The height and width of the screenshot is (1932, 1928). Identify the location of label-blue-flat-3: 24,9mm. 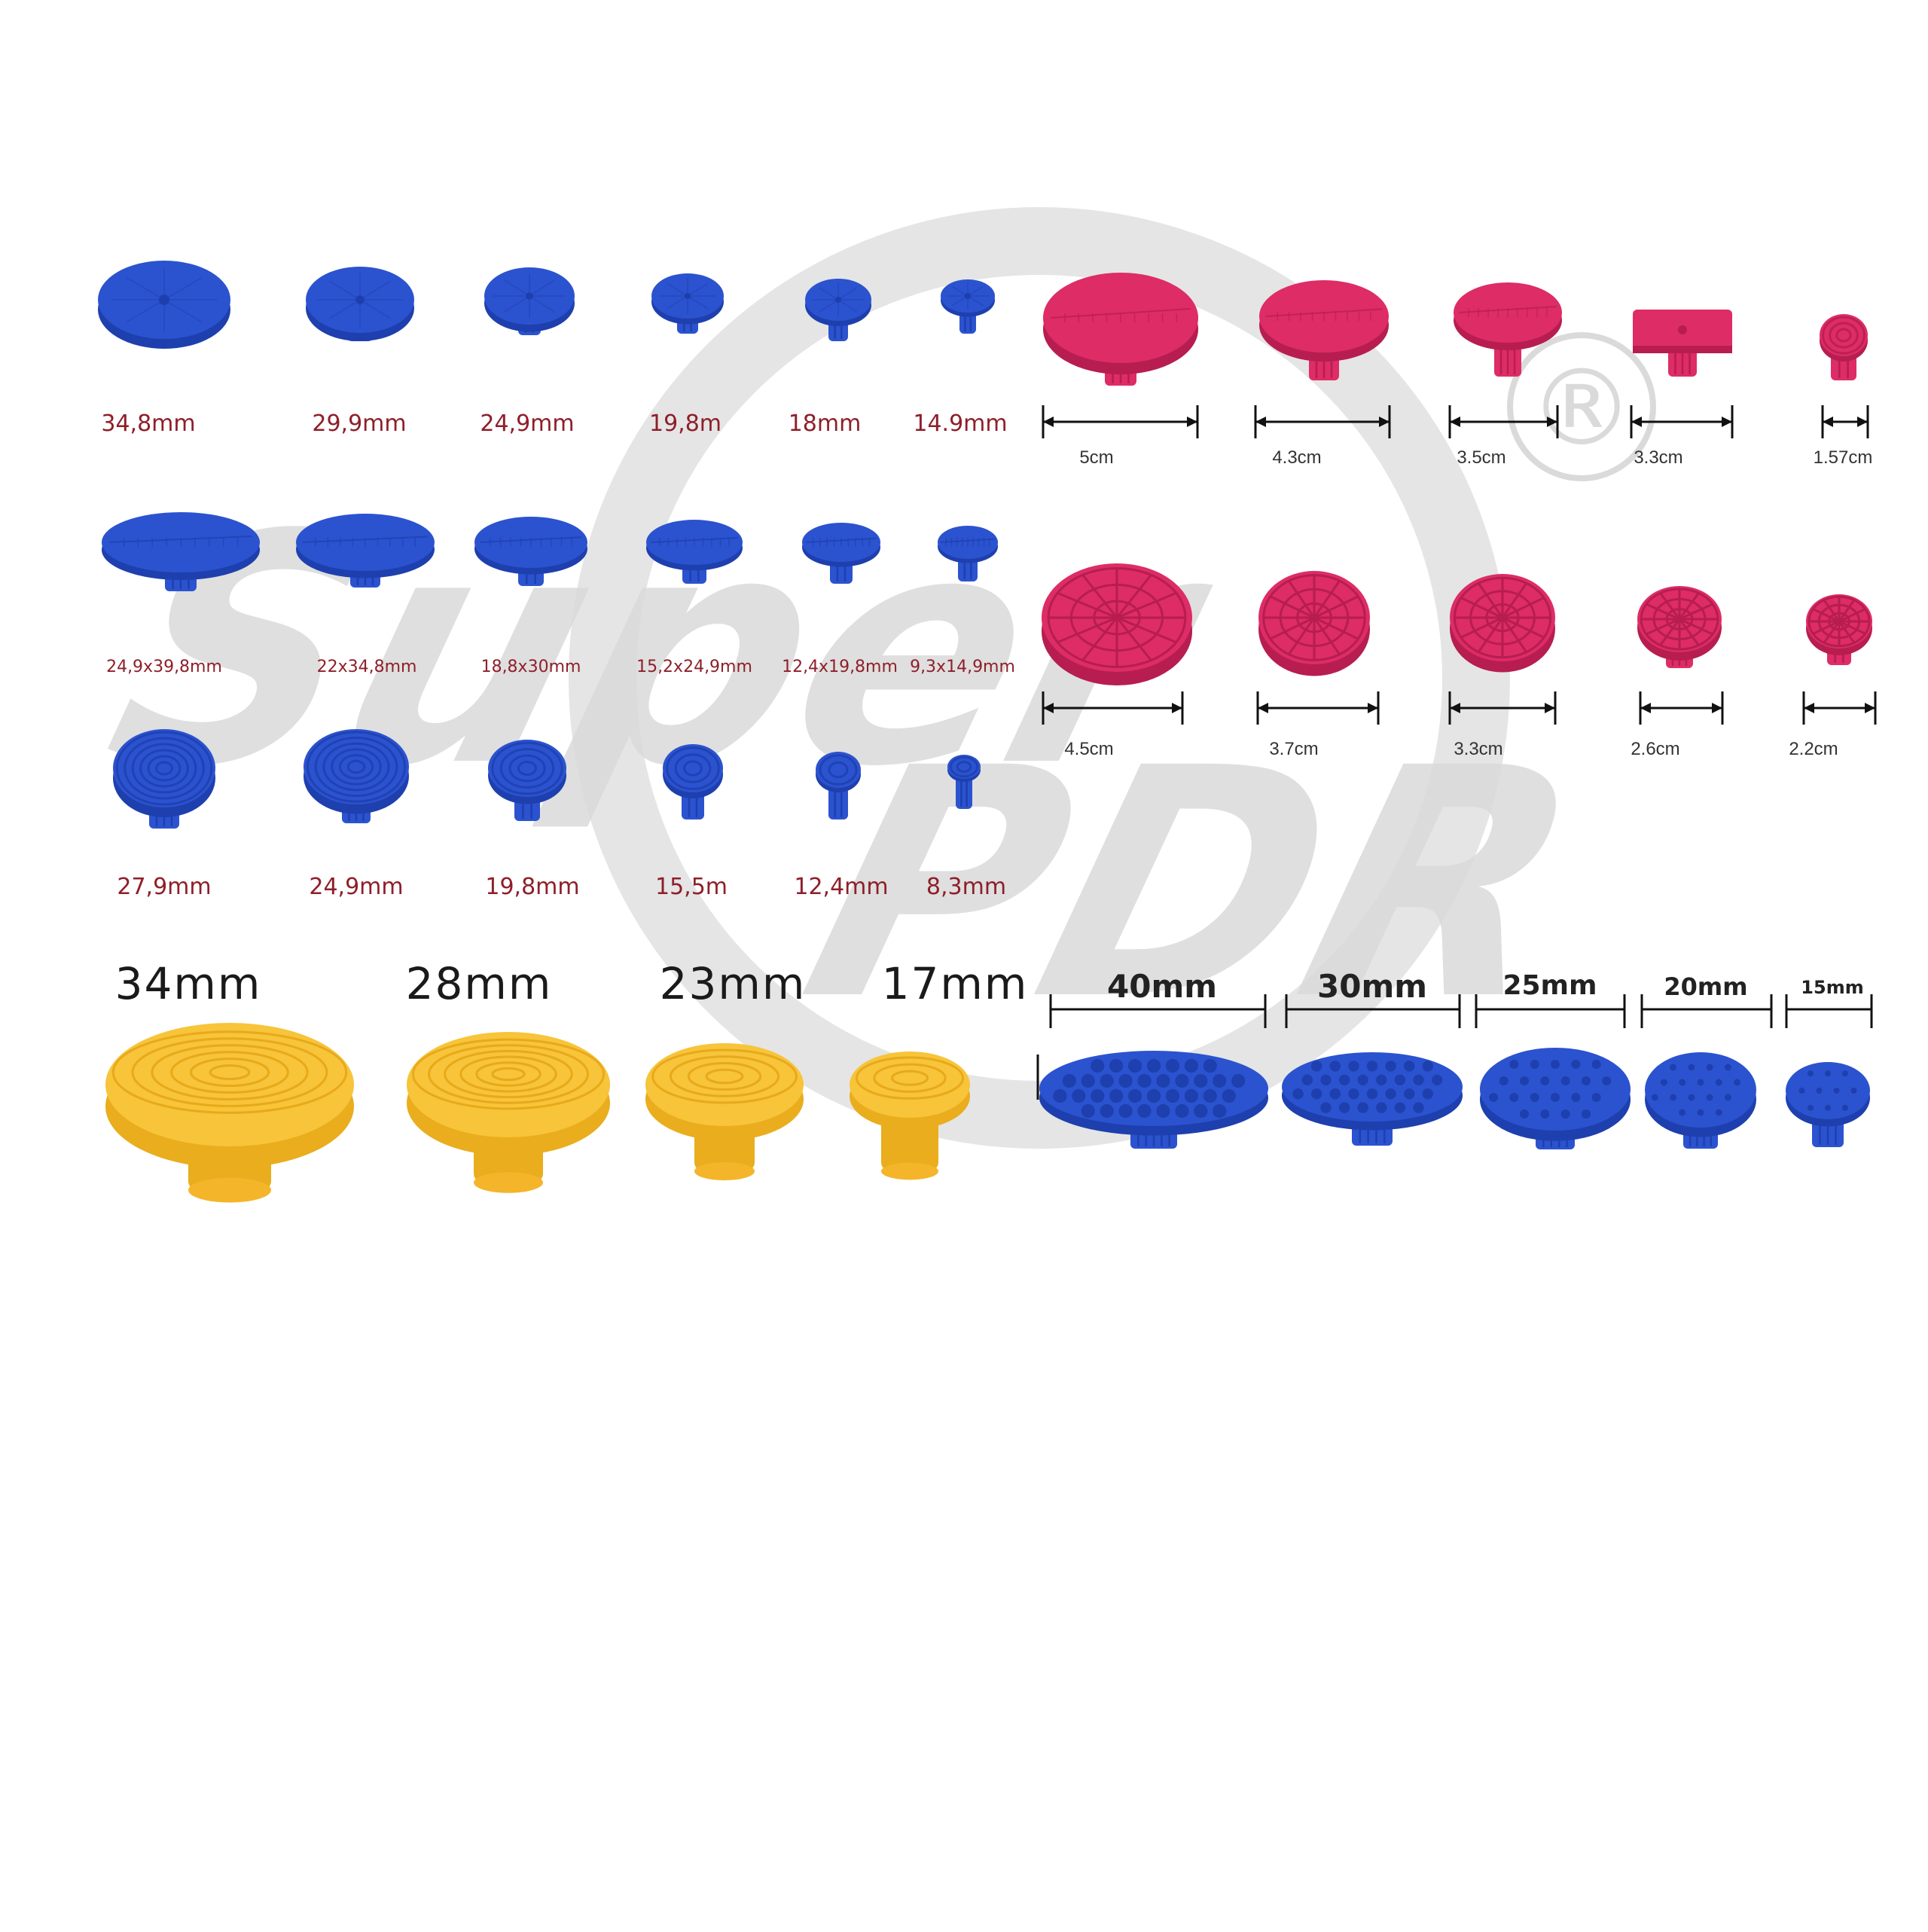
(527, 424).